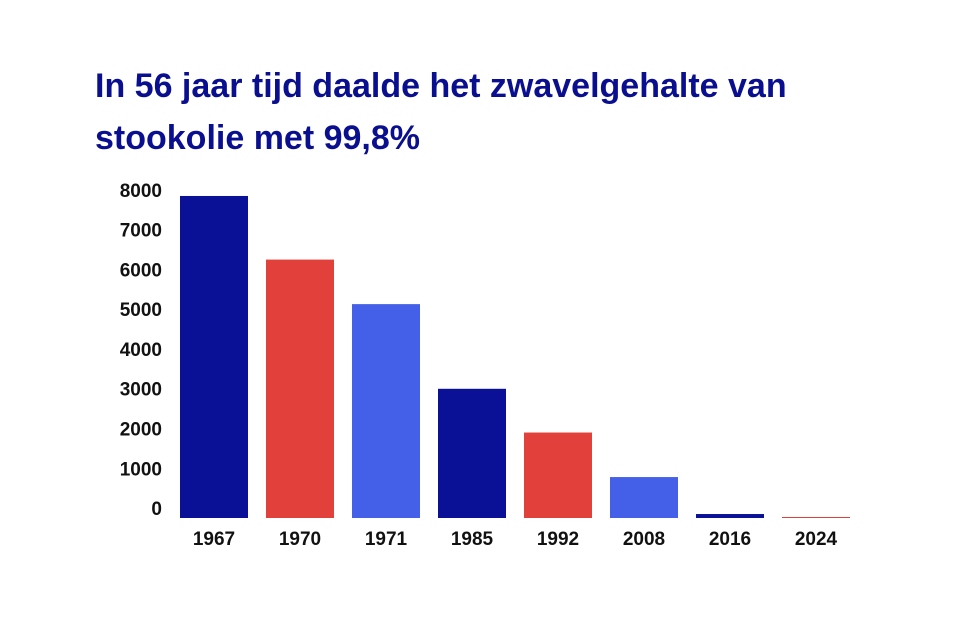  What do you see at coordinates (141, 469) in the screenshot?
I see `y-tick-label: 1000` at bounding box center [141, 469].